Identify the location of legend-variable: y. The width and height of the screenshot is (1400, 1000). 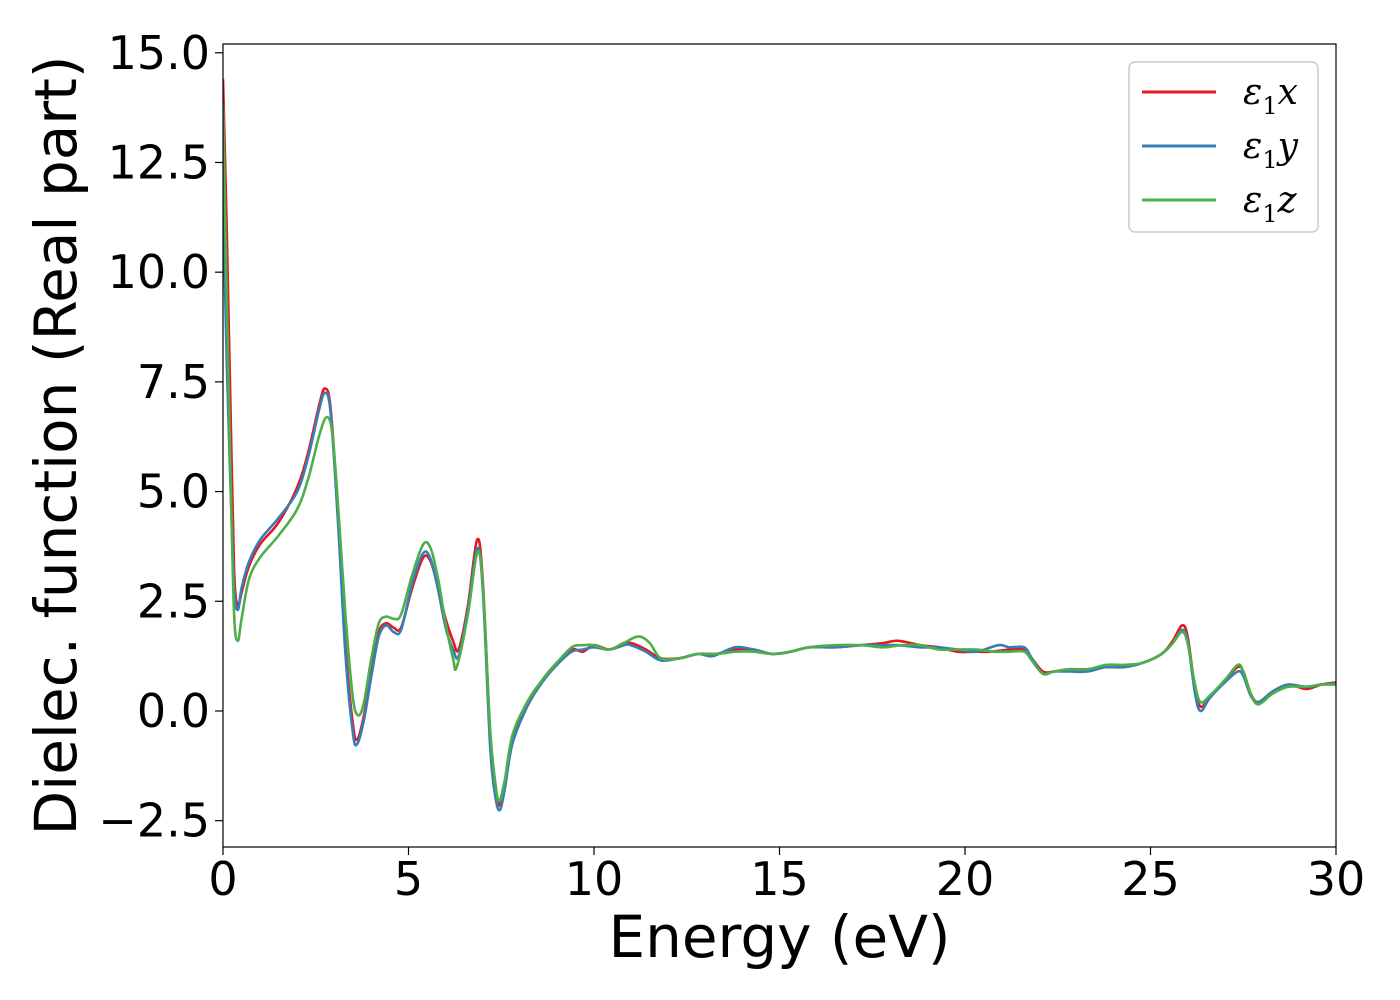
(1287, 146).